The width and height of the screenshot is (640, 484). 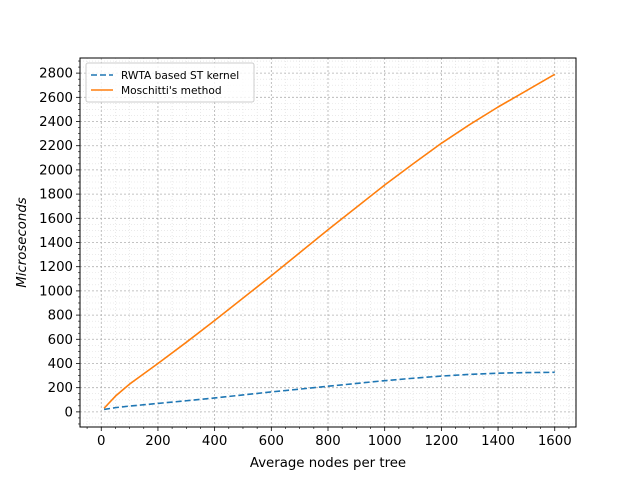 What do you see at coordinates (56, 243) in the screenshot?
I see `y-tick-label: 1400` at bounding box center [56, 243].